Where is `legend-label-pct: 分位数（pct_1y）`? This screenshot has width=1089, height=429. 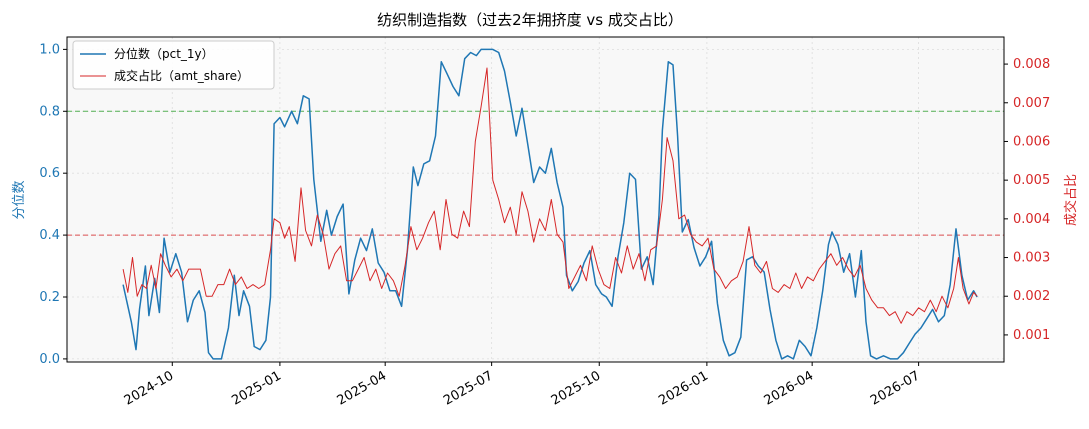 legend-label-pct: 分位数（pct_1y） is located at coordinates (164, 53).